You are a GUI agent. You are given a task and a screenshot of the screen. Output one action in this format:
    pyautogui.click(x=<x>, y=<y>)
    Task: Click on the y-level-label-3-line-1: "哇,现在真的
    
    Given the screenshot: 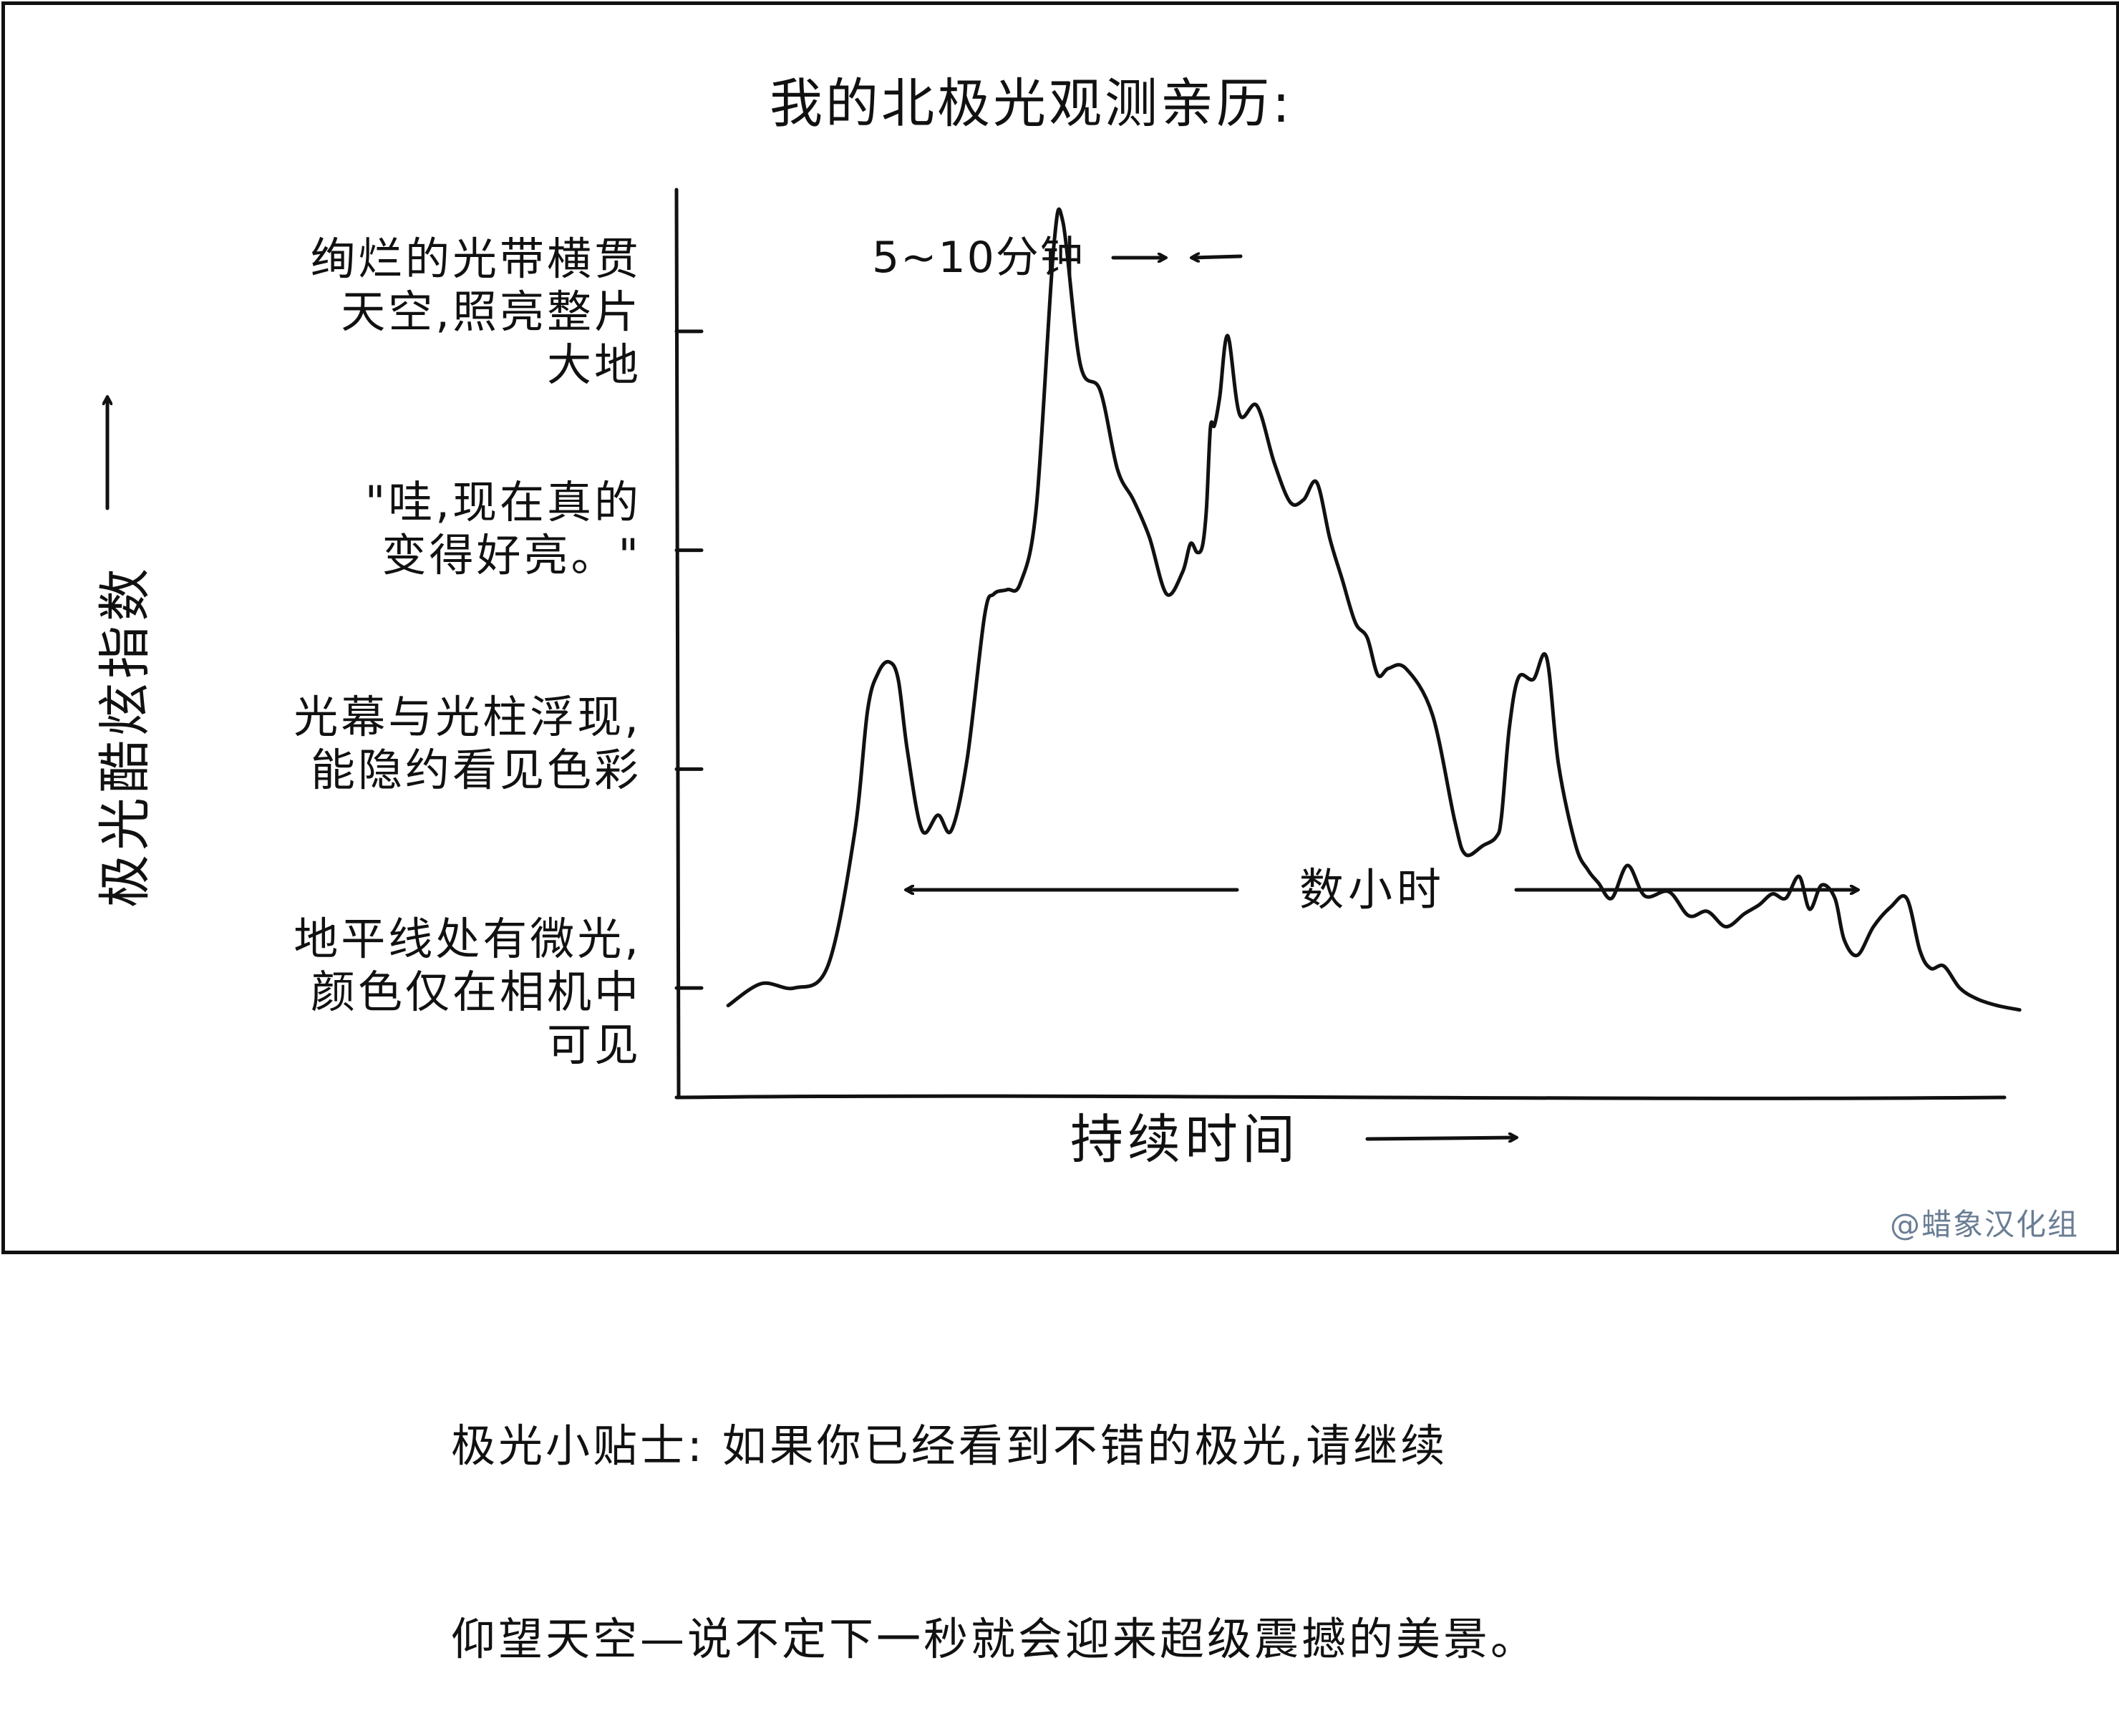 What is the action you would take?
    pyautogui.click(x=502, y=502)
    